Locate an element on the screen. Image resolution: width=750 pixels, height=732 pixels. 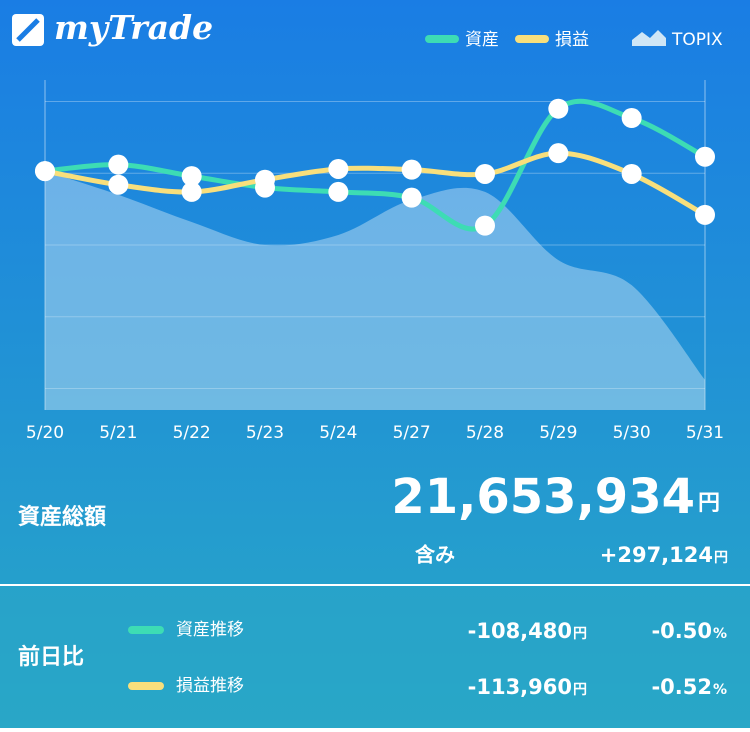
logo: myTrade is located at coordinates (133, 27).